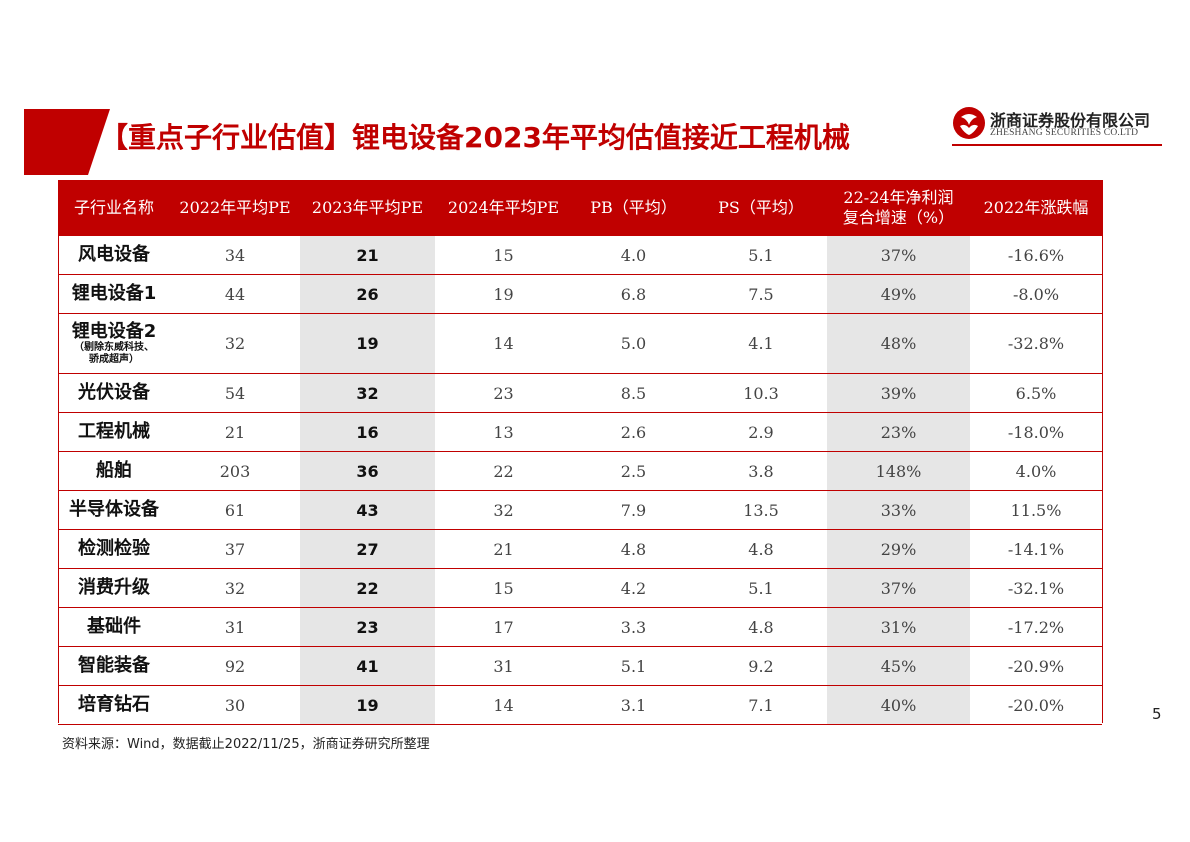 This screenshot has width=1190, height=842. I want to click on pb-cell: 3.1, so click(633, 705).